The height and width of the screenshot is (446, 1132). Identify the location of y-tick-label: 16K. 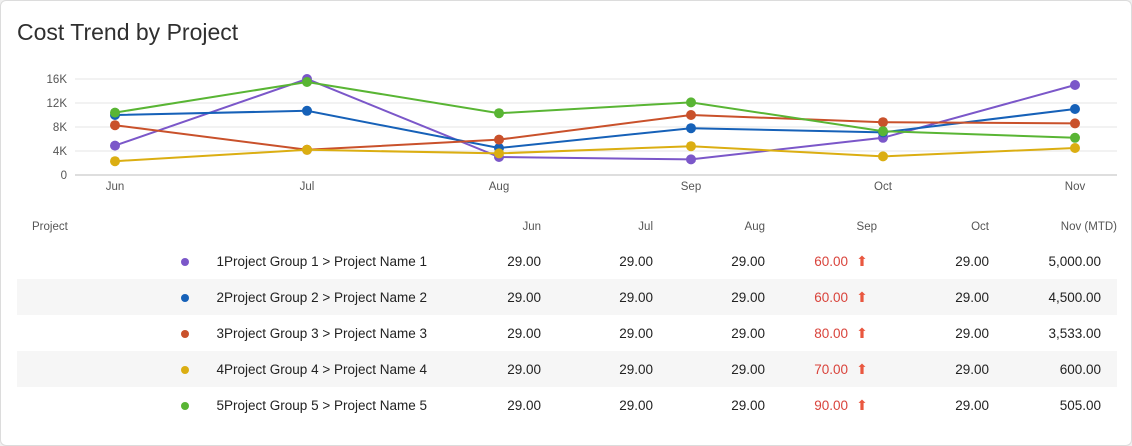
(57, 80).